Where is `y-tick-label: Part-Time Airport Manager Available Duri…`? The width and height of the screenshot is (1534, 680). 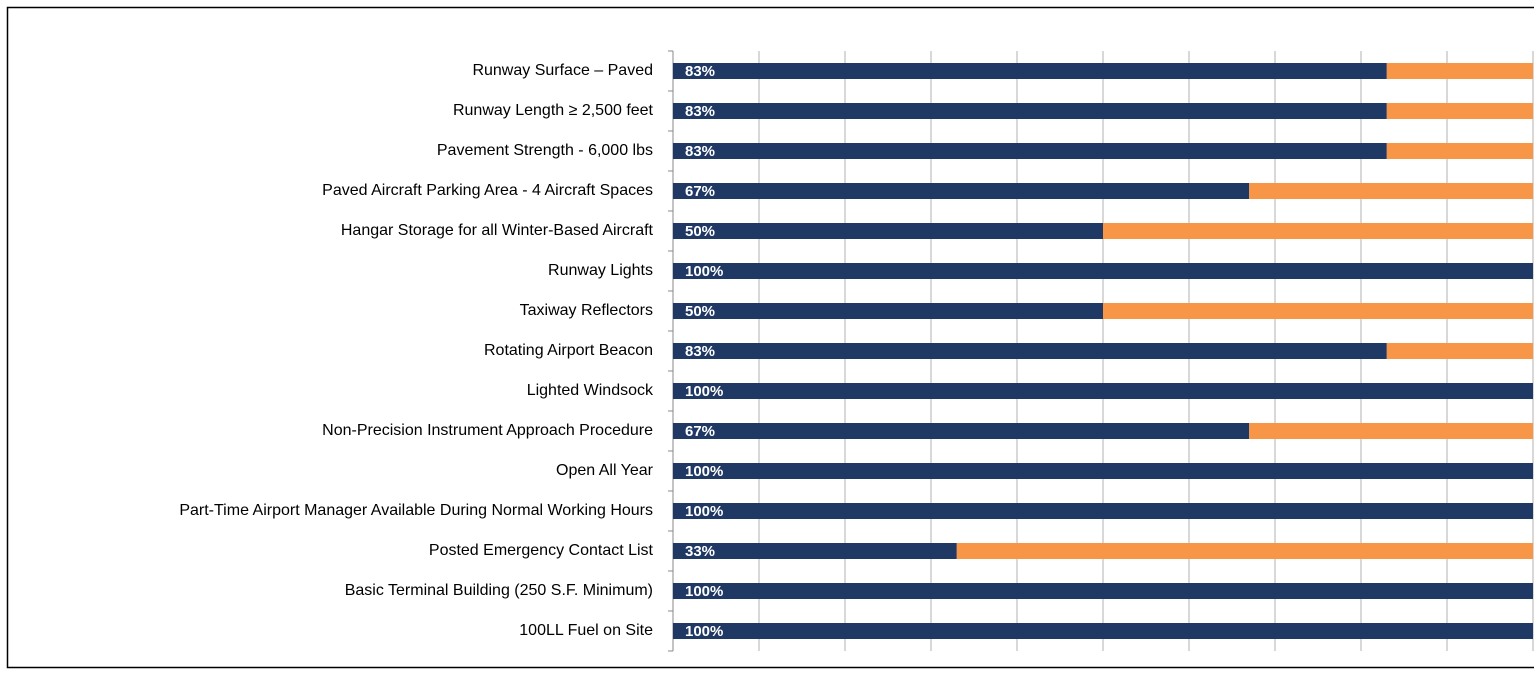
y-tick-label: Part-Time Airport Manager Available Duri… is located at coordinates (416, 510).